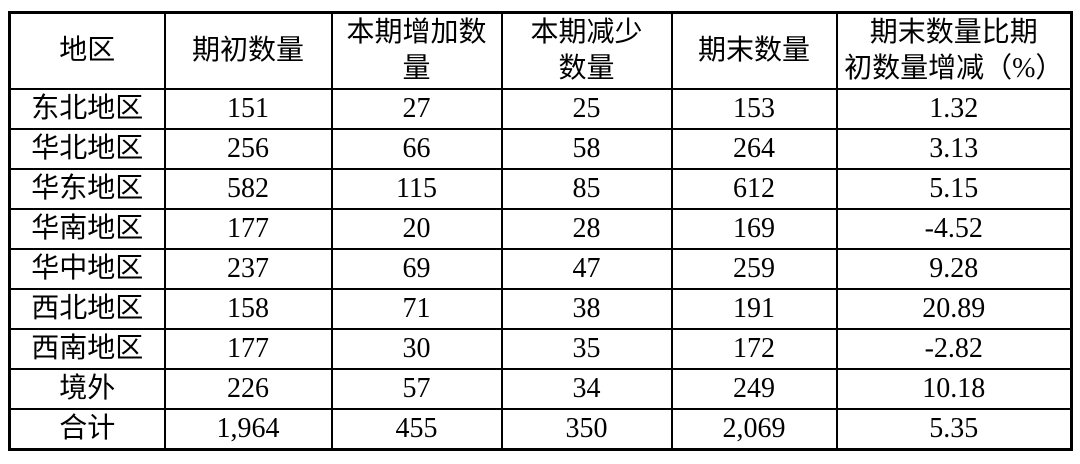 This screenshot has width=1080, height=464. What do you see at coordinates (754, 50) in the screenshot?
I see `column-header-ending-quantity: 期末数量` at bounding box center [754, 50].